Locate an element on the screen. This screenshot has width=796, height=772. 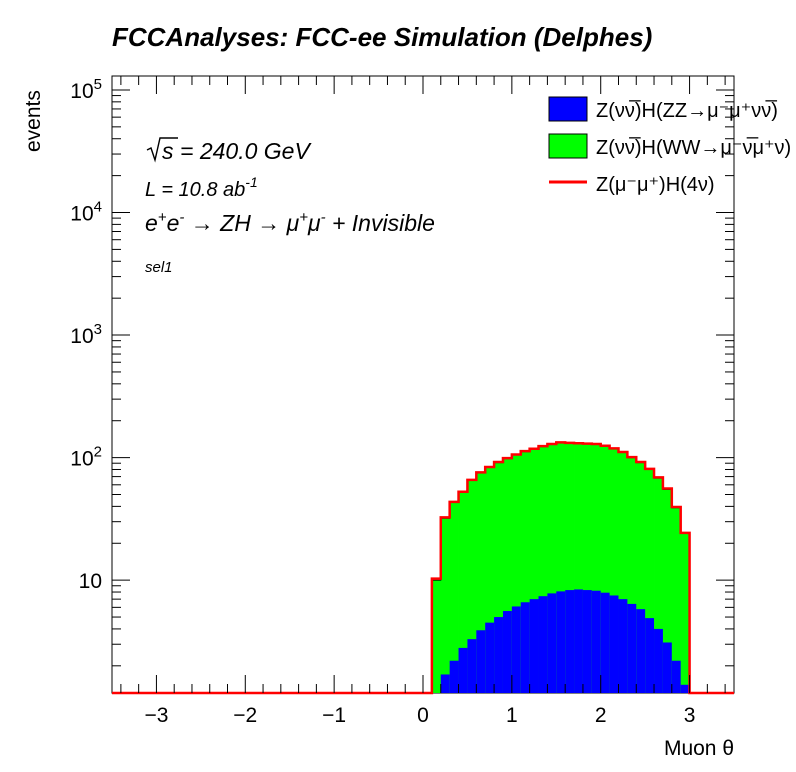
sqrt-s-symbol: s is located at coordinates (168, 151).